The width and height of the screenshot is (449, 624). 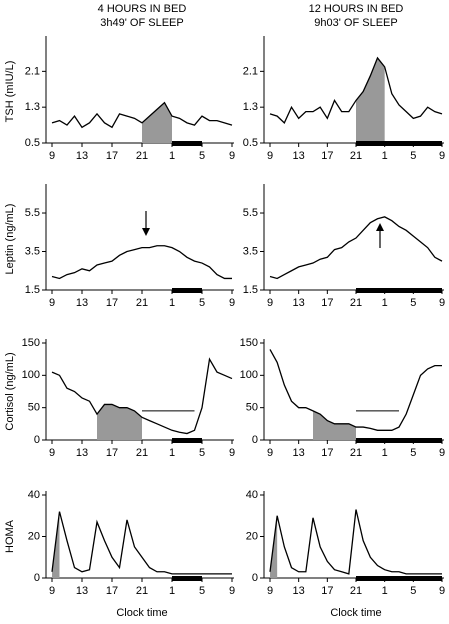 I want to click on column-subtitle: 3h49' OF SLEEP, so click(x=141, y=23).